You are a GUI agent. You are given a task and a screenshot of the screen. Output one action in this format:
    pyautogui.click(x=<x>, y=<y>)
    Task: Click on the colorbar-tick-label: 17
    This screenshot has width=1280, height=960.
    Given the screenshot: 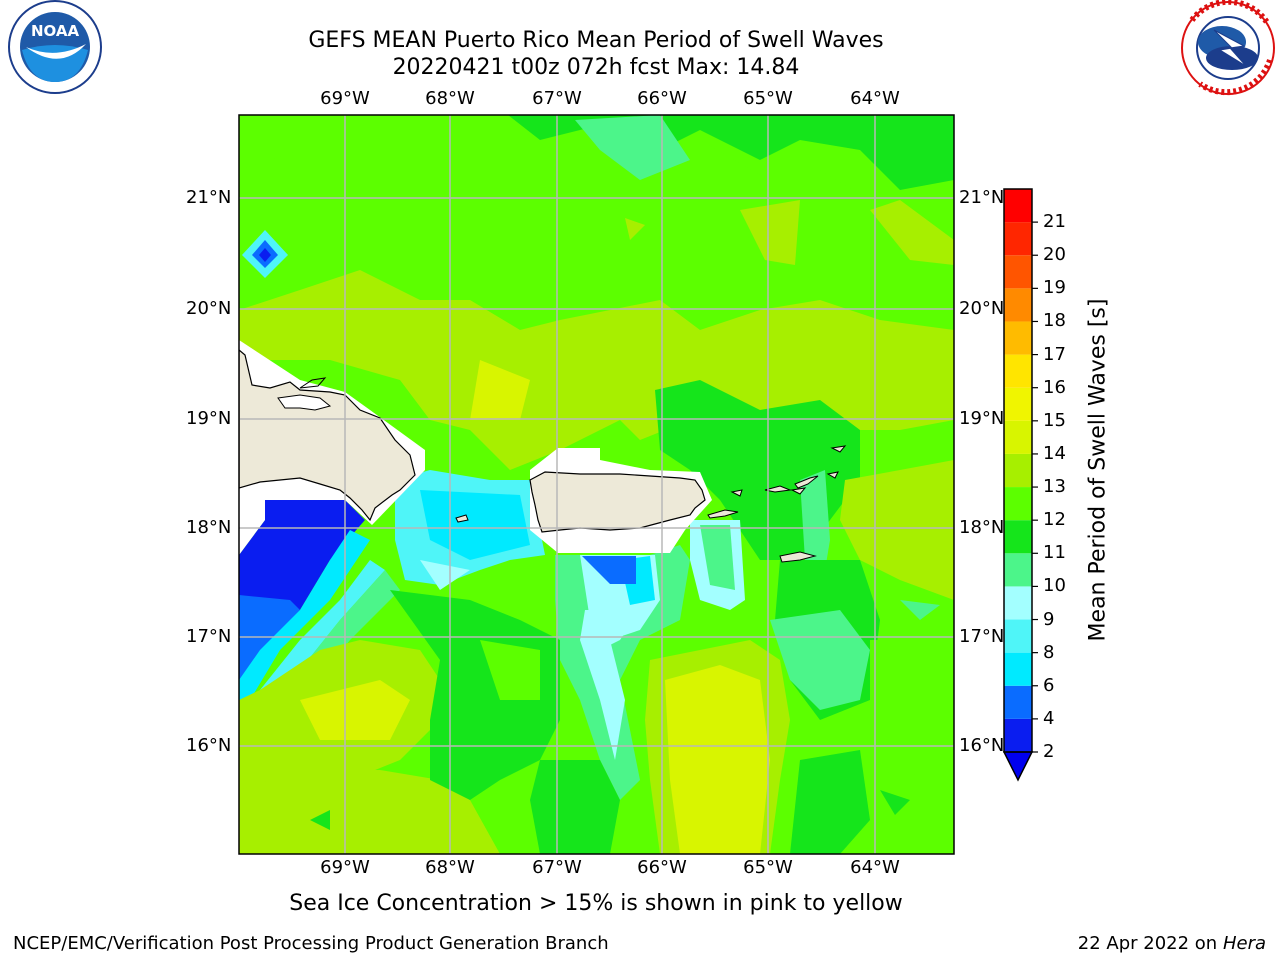 What is the action you would take?
    pyautogui.click(x=1054, y=354)
    